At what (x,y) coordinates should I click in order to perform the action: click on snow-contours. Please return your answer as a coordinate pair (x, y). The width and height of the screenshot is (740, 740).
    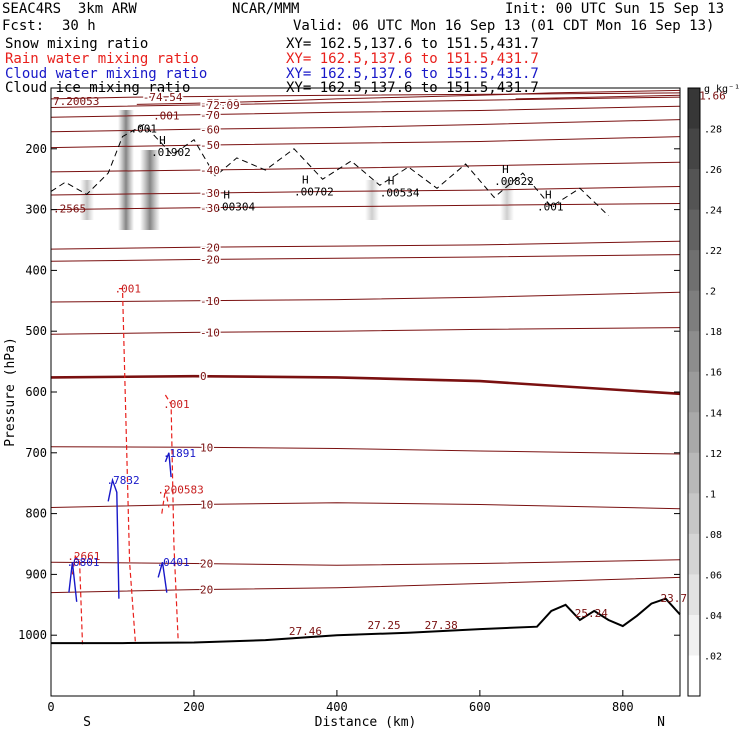
    Looking at the image, I should click on (329, 170).